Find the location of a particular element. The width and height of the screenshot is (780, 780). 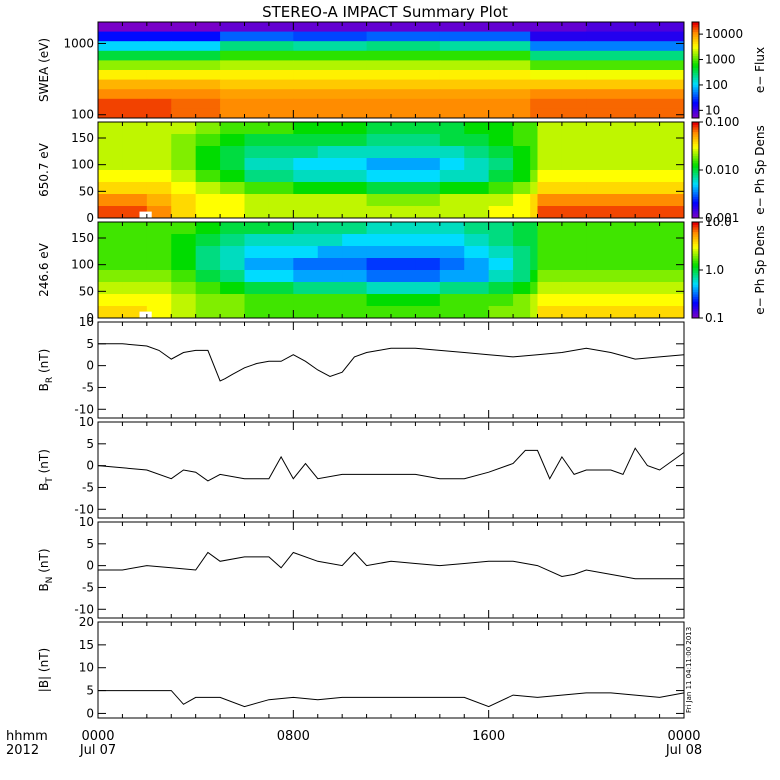

bt-ytick-label: 0 is located at coordinates (90, 466).